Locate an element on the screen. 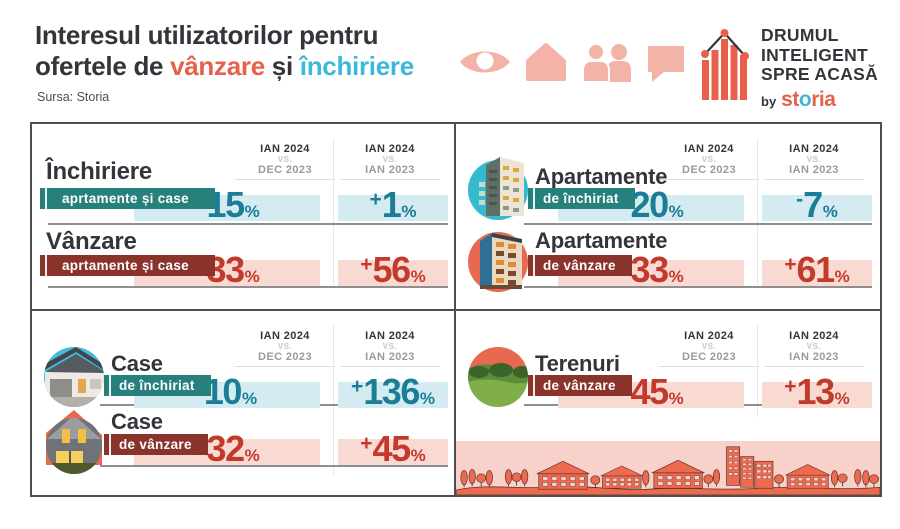  title-conjunction: și is located at coordinates (282, 66).